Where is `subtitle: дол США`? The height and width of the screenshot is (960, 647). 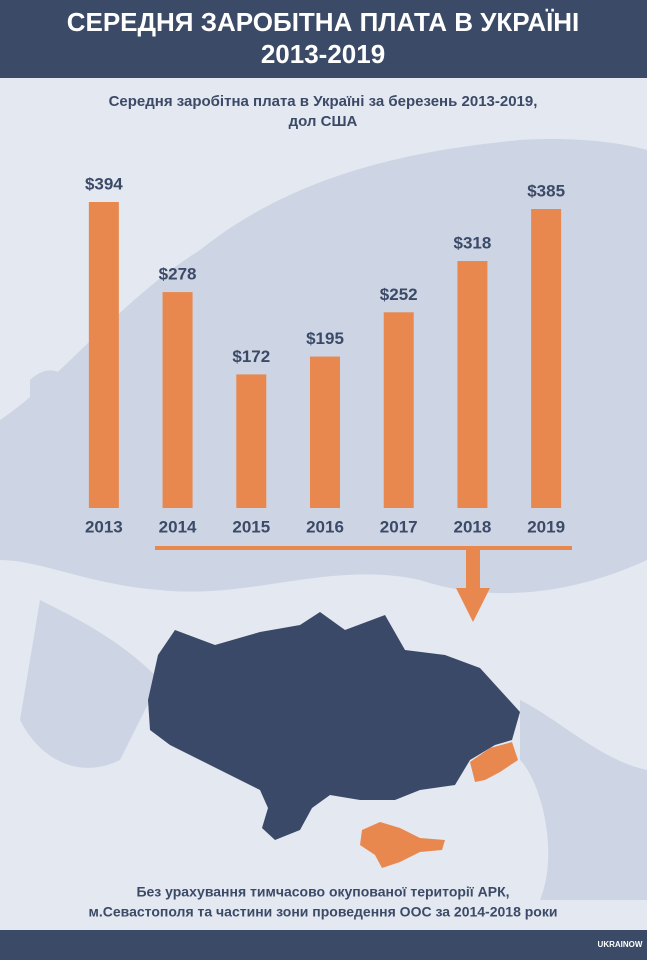
subtitle: дол США is located at coordinates (323, 121).